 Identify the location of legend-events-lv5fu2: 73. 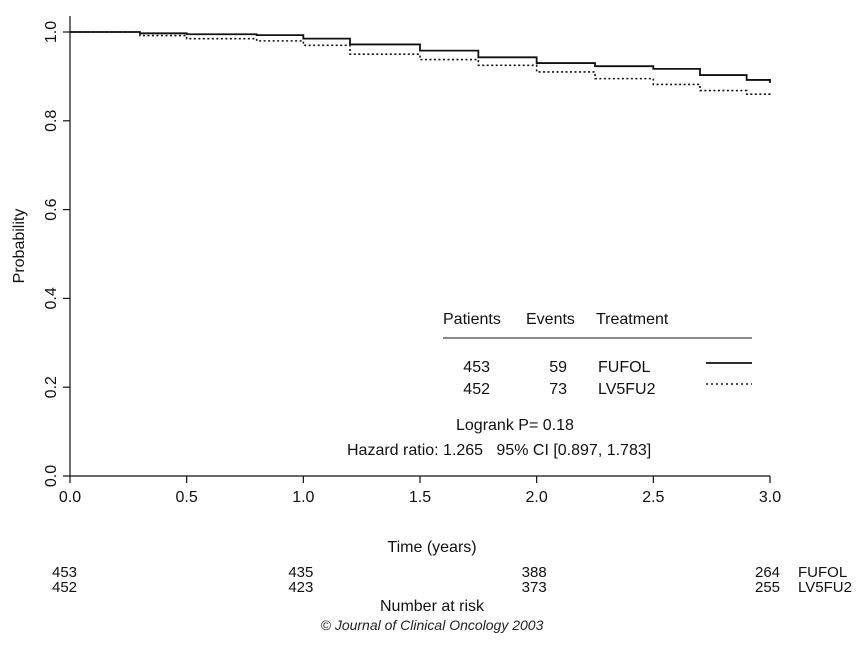
(558, 389).